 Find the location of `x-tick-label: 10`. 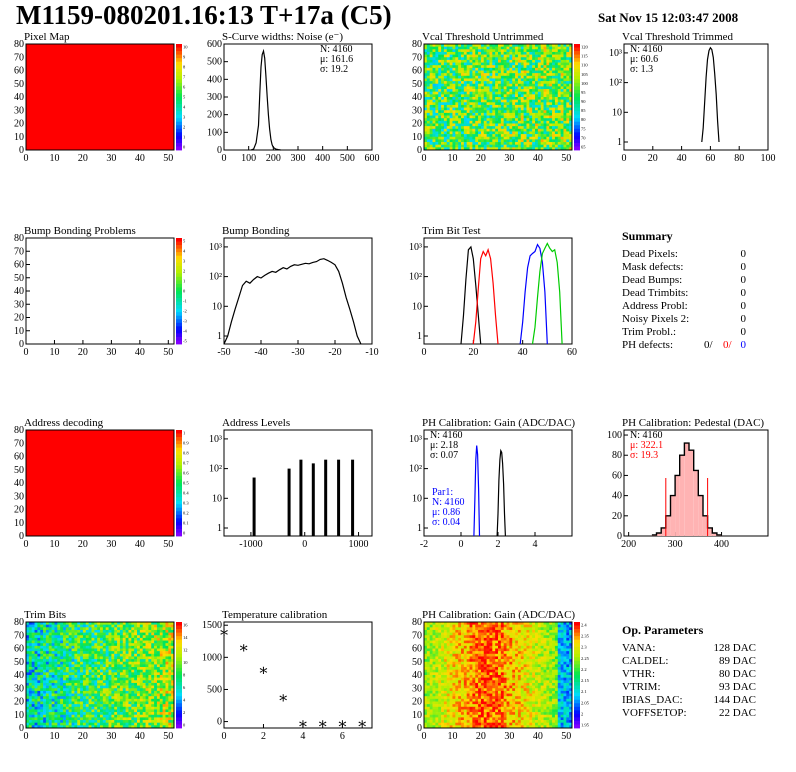

x-tick-label: 10 is located at coordinates (452, 736).